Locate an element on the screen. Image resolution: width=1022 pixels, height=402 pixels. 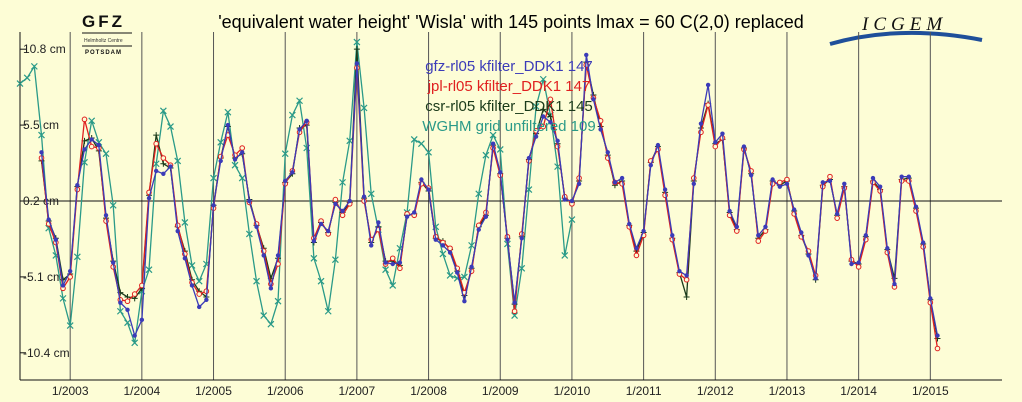
x-tick-label: 1/2003 is located at coordinates (70, 391).